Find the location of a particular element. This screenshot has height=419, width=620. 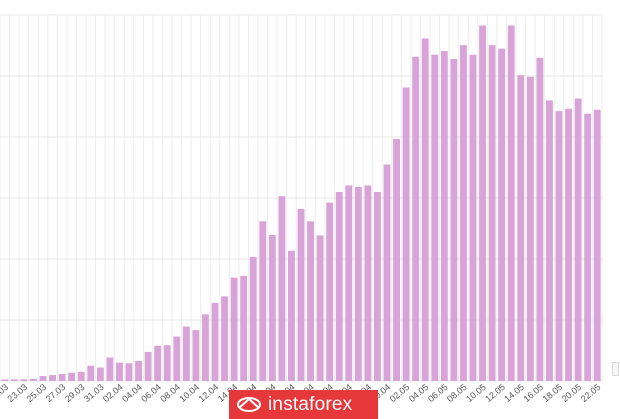

bar-08.04 is located at coordinates (177, 358).